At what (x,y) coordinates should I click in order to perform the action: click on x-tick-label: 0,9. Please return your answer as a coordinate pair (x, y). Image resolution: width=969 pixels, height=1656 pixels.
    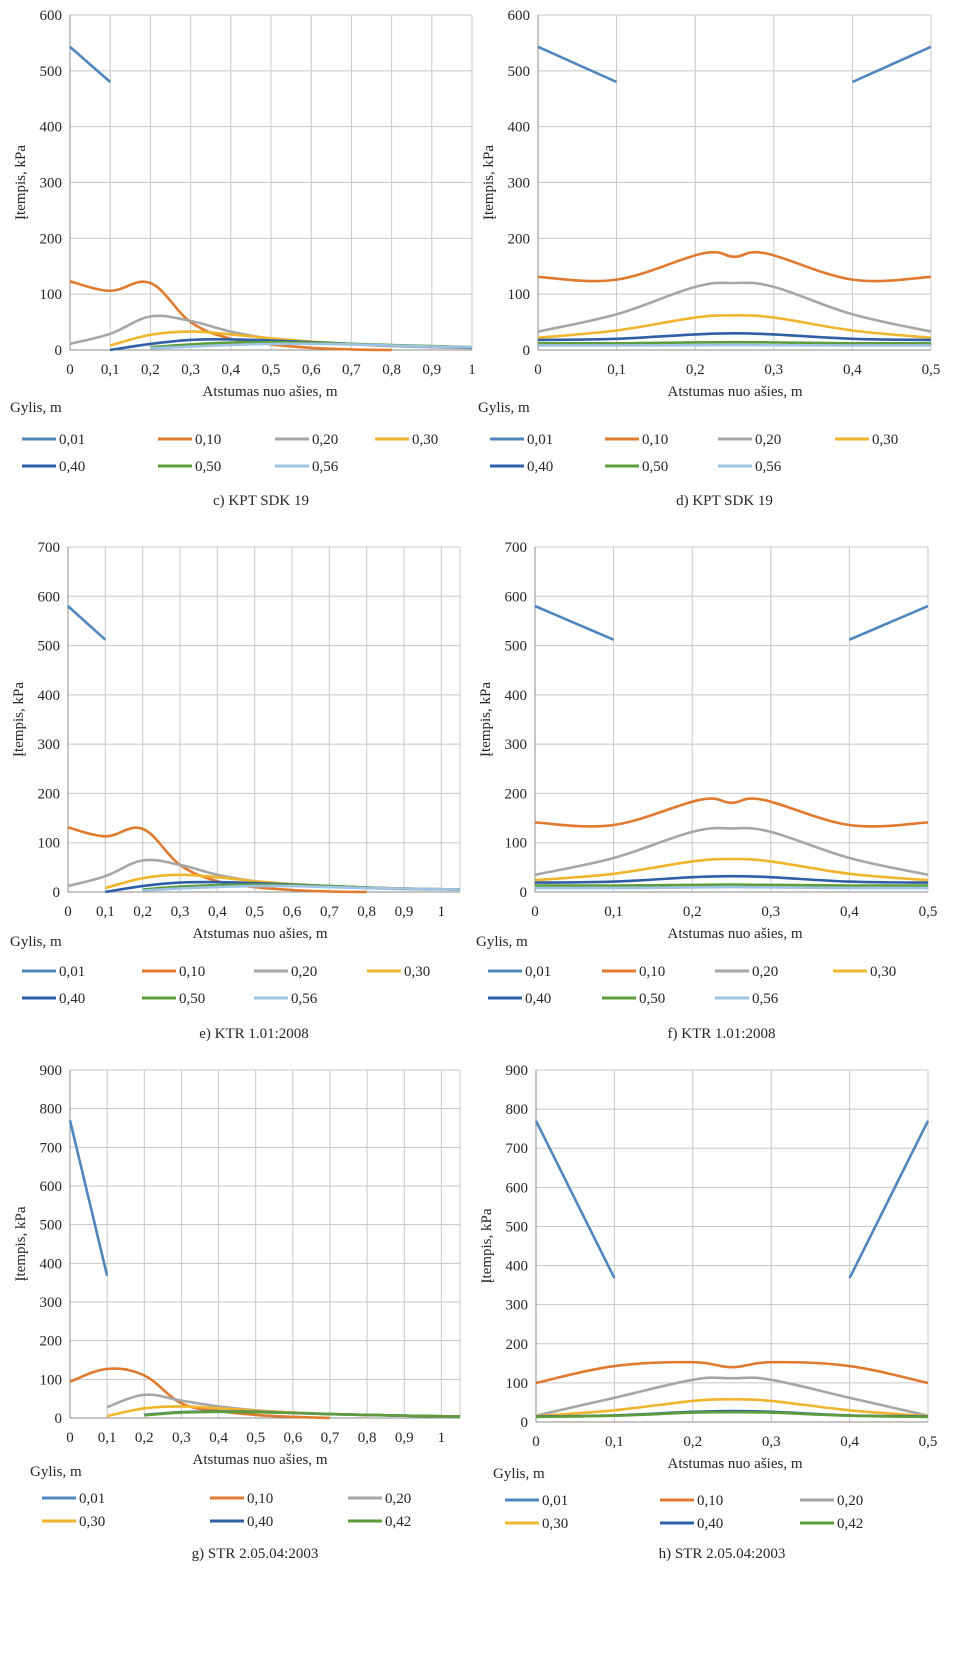
    Looking at the image, I should click on (431, 370).